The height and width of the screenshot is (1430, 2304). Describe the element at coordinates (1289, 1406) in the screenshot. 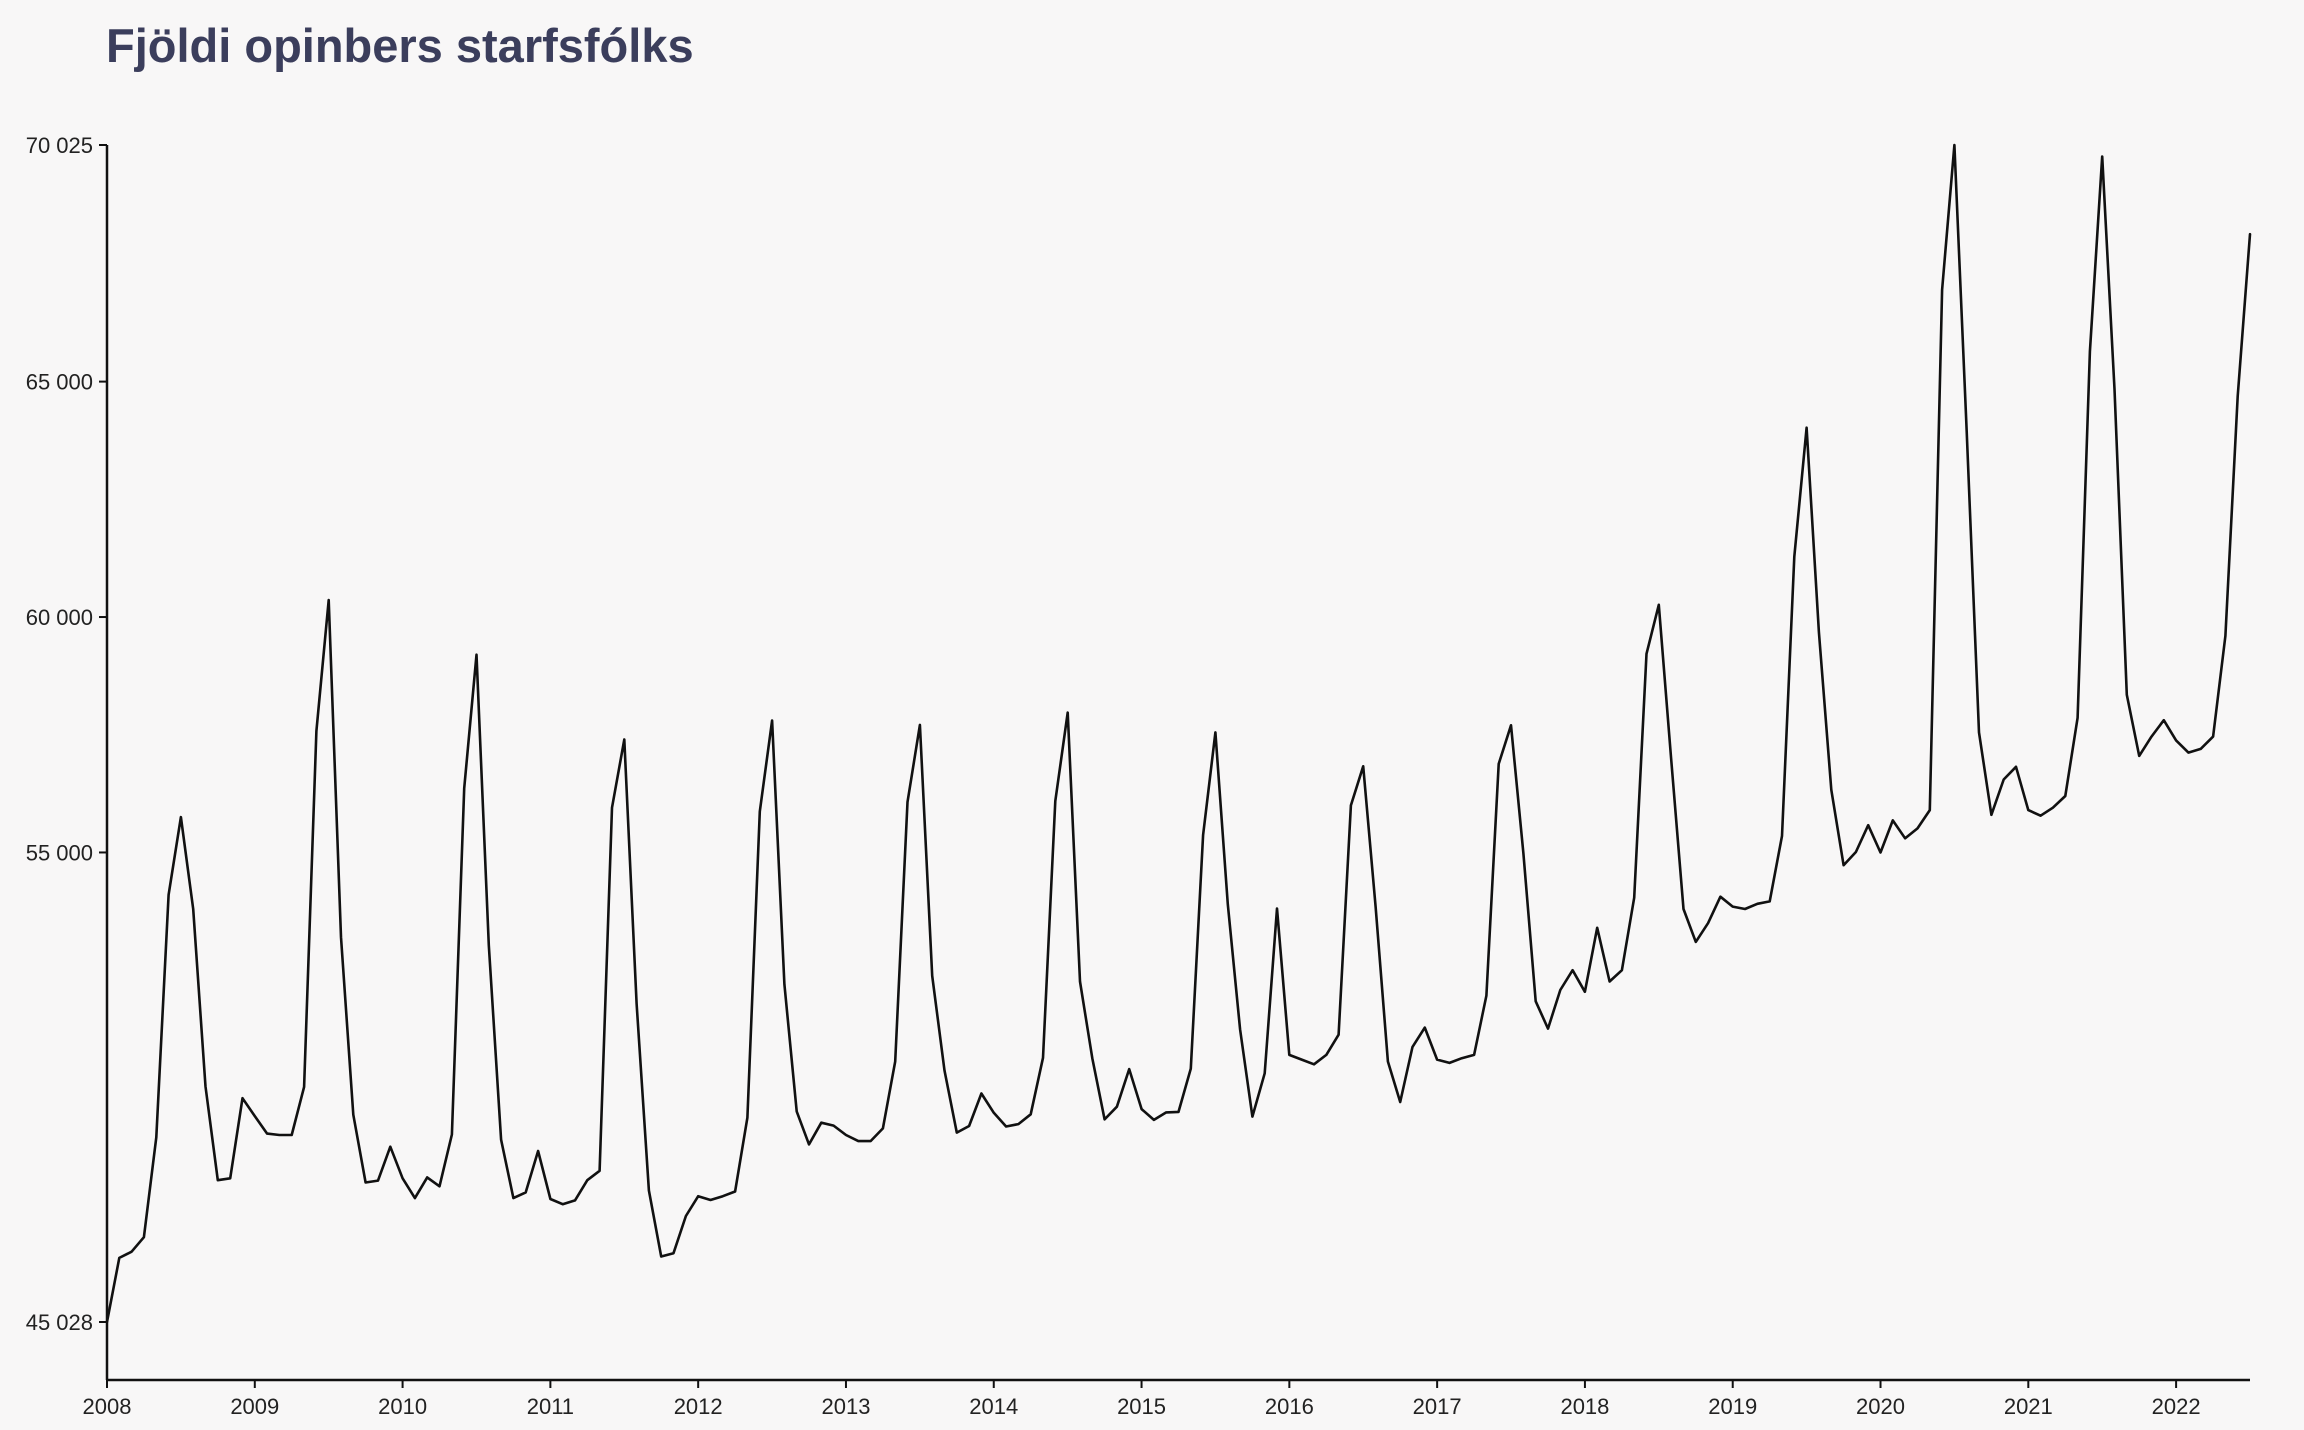

I see `x-tick-label: 2016` at that location.